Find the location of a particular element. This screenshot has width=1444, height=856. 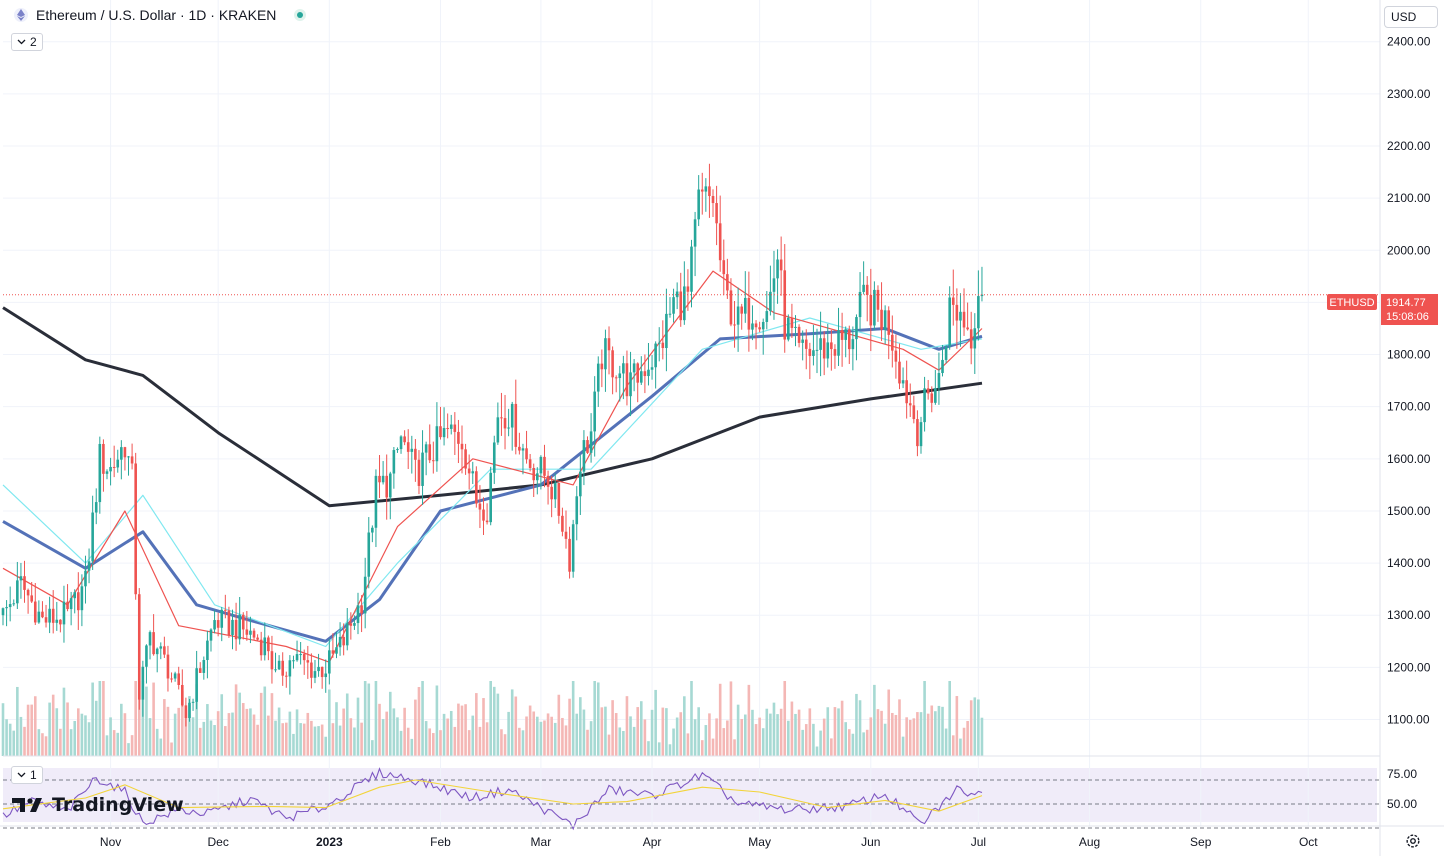

symbol-title: Ethereum / U.S. Dollar · 1D · KRAKEN is located at coordinates (156, 15).